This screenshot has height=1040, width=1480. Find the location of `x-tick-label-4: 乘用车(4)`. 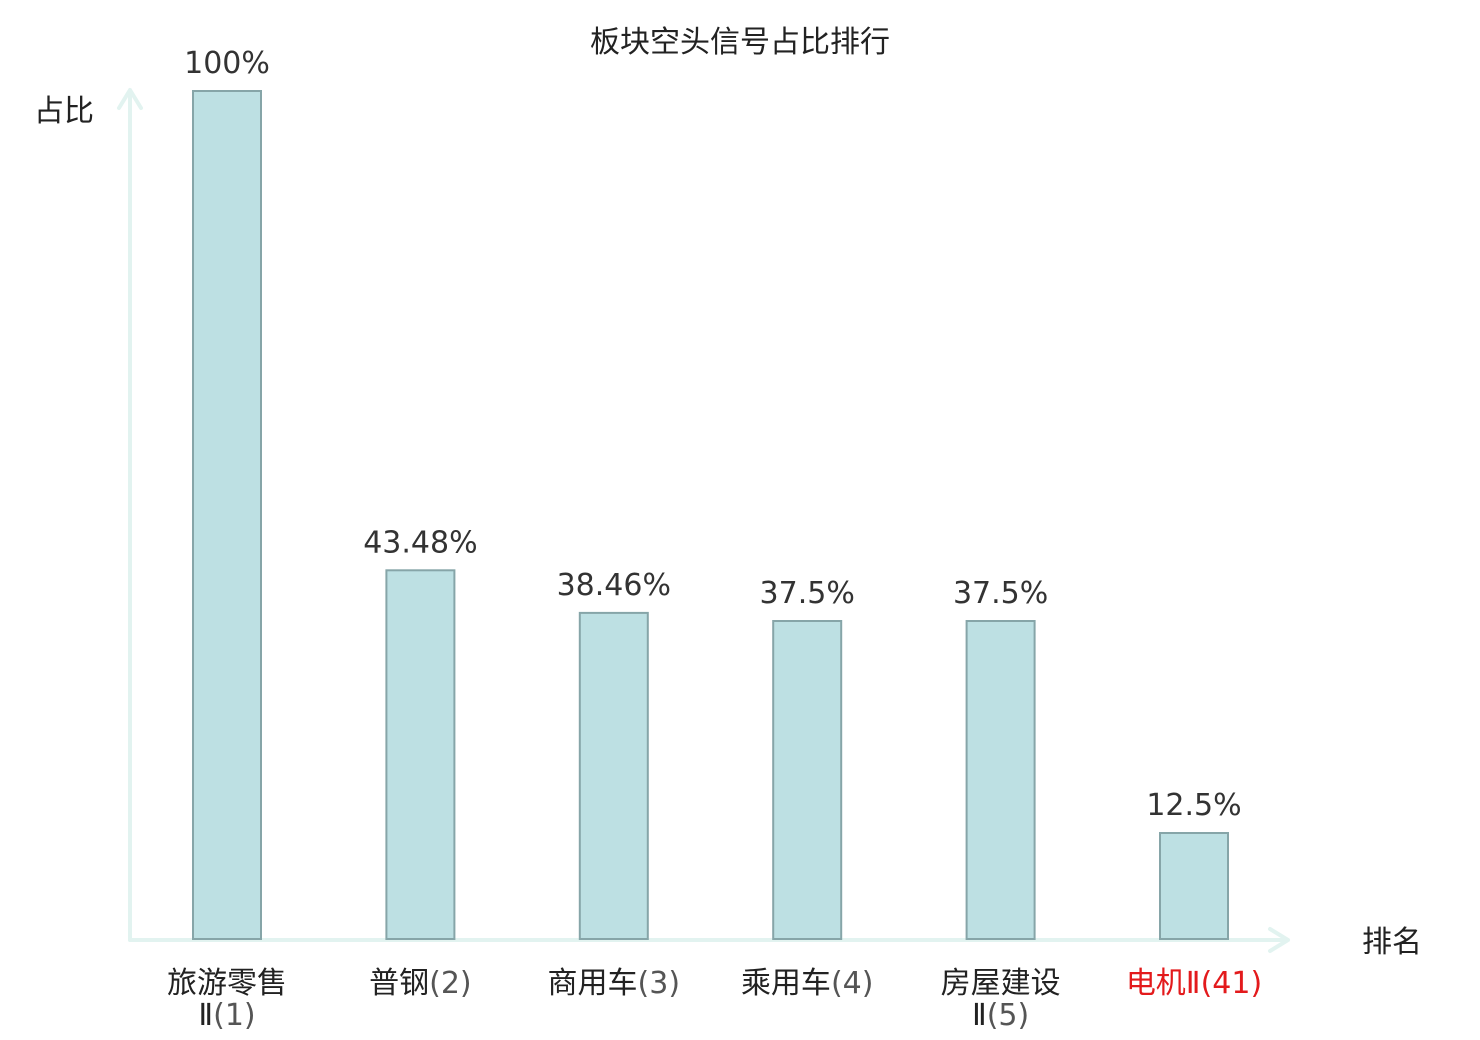

x-tick-label-4: 乘用车(4) is located at coordinates (807, 983).